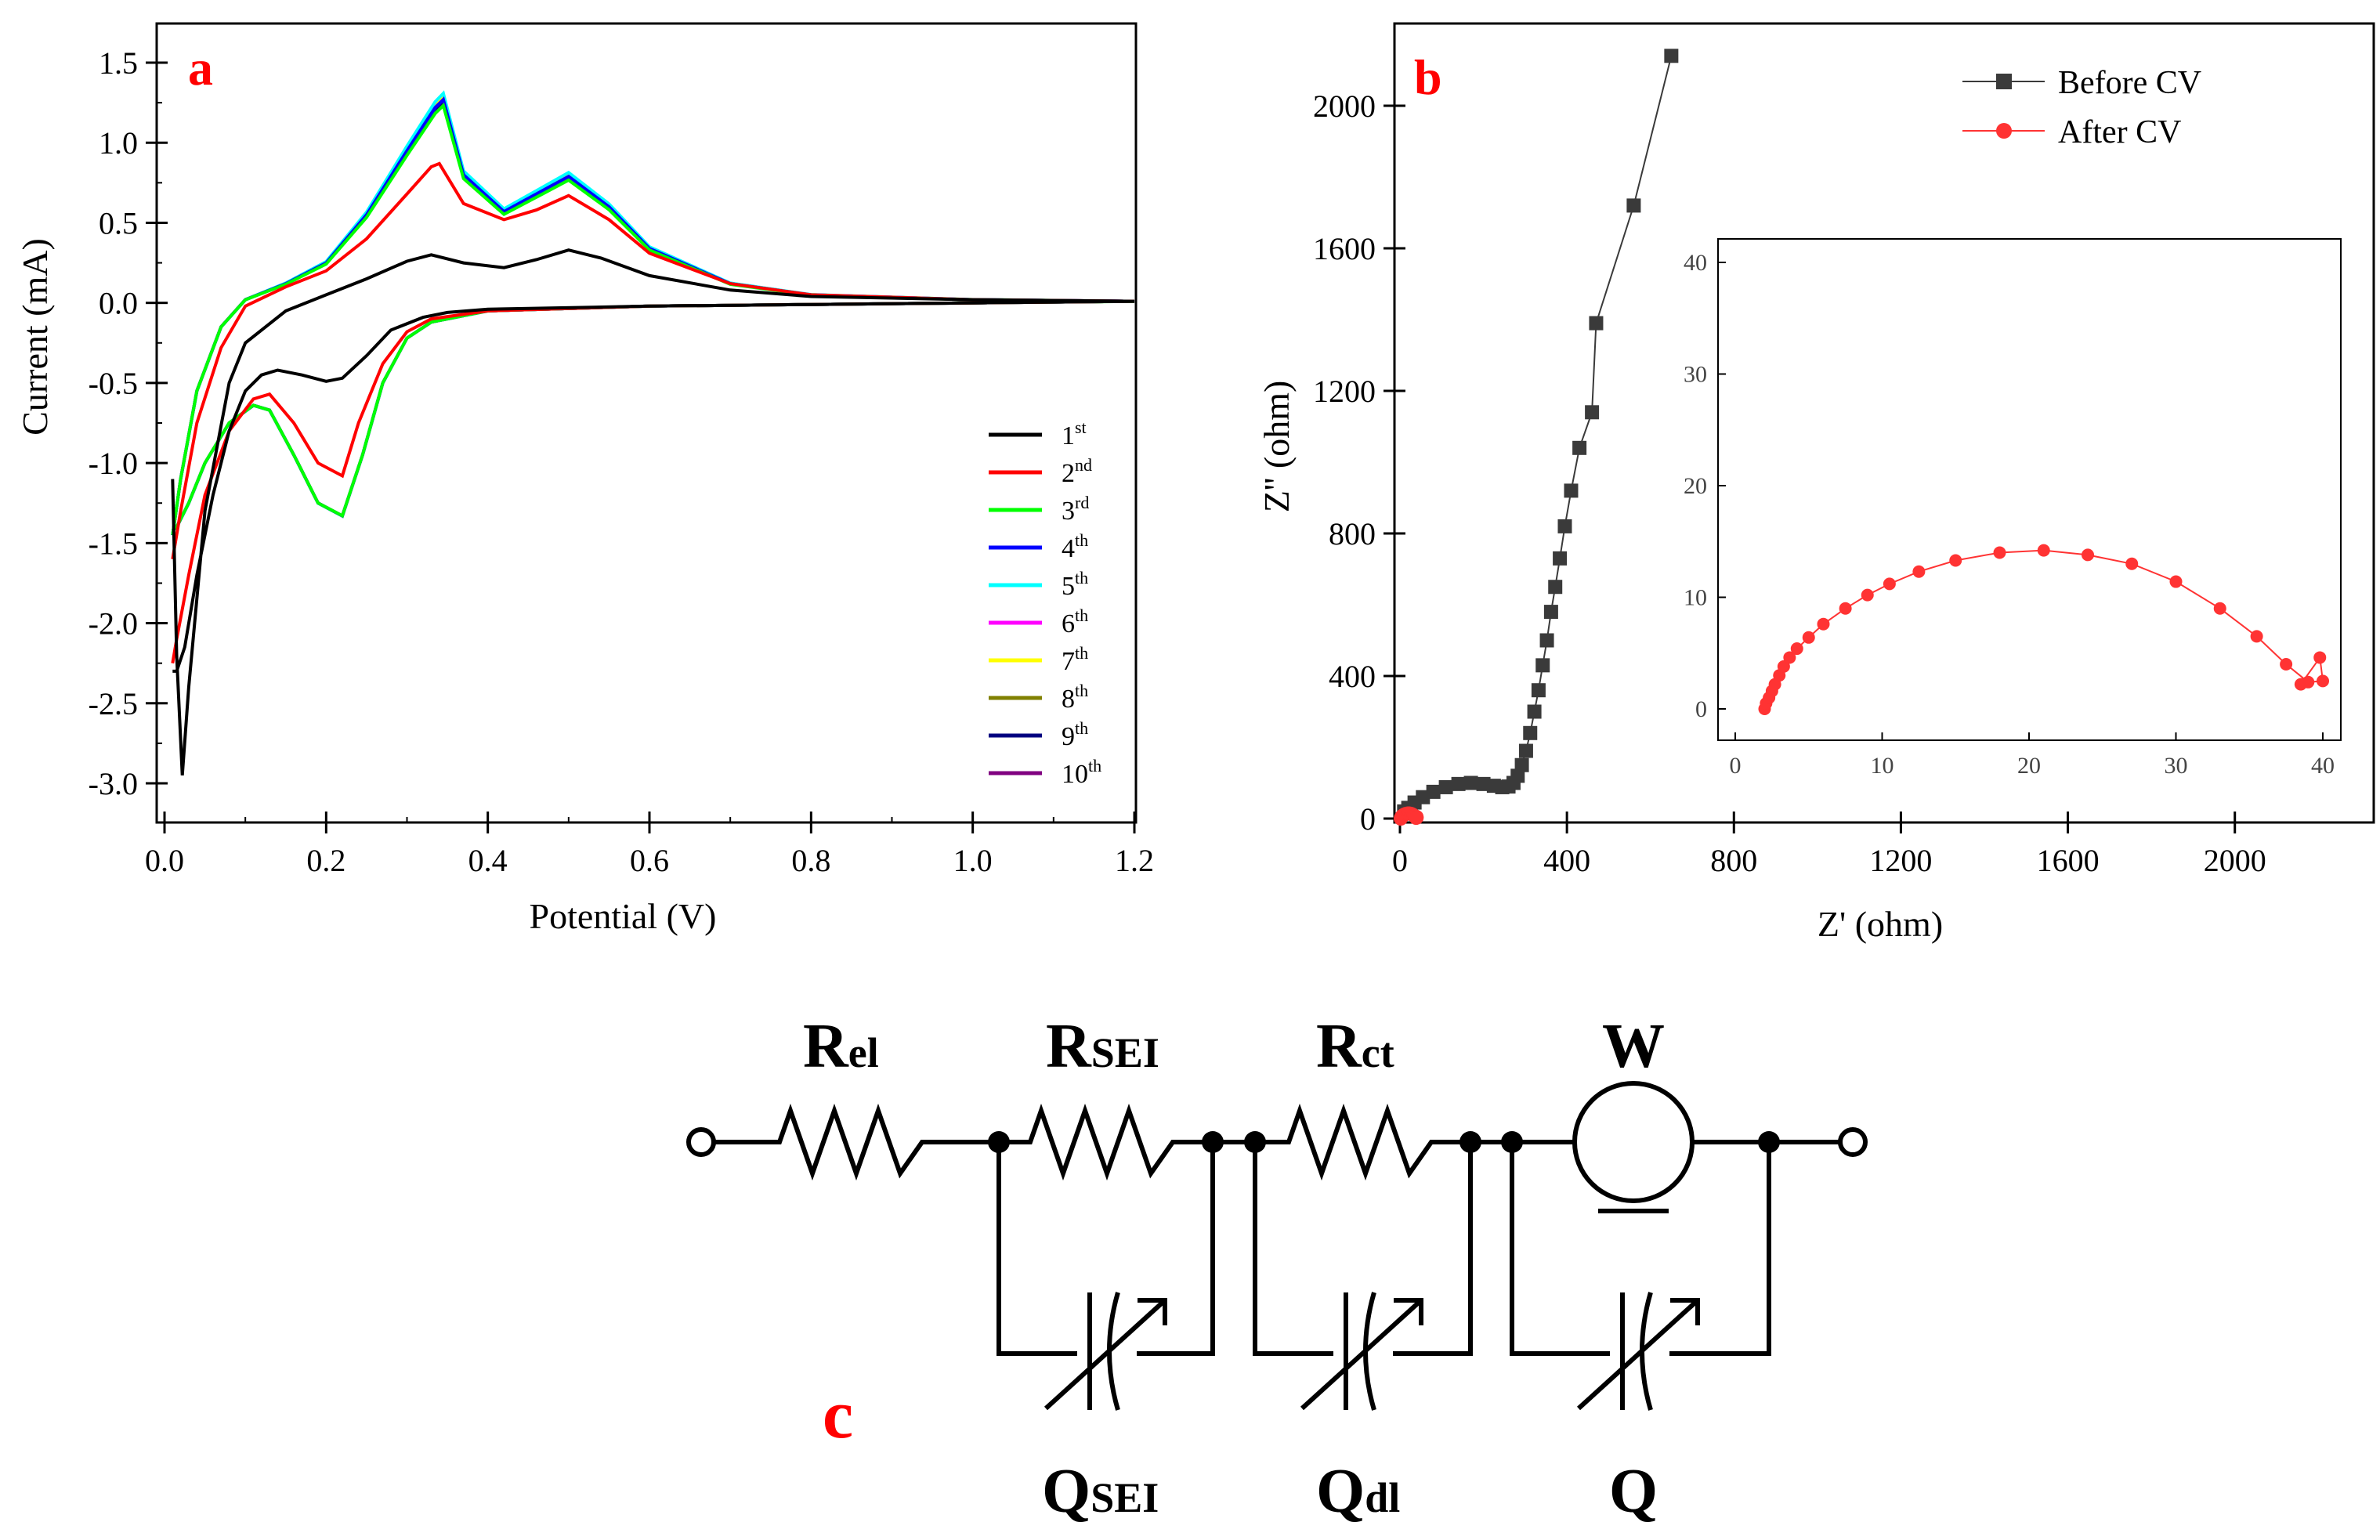 This screenshot has height=1540, width=2380. I want to click on y-tick-label: -1.5, so click(113, 543).